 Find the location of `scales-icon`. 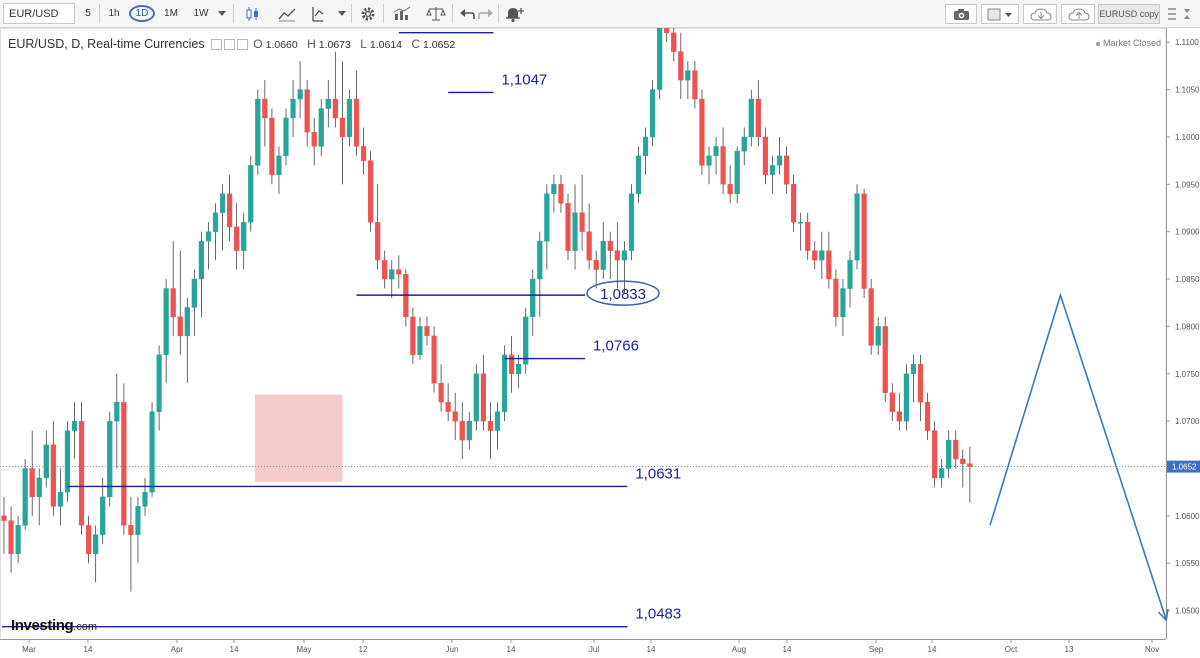

scales-icon is located at coordinates (436, 14).